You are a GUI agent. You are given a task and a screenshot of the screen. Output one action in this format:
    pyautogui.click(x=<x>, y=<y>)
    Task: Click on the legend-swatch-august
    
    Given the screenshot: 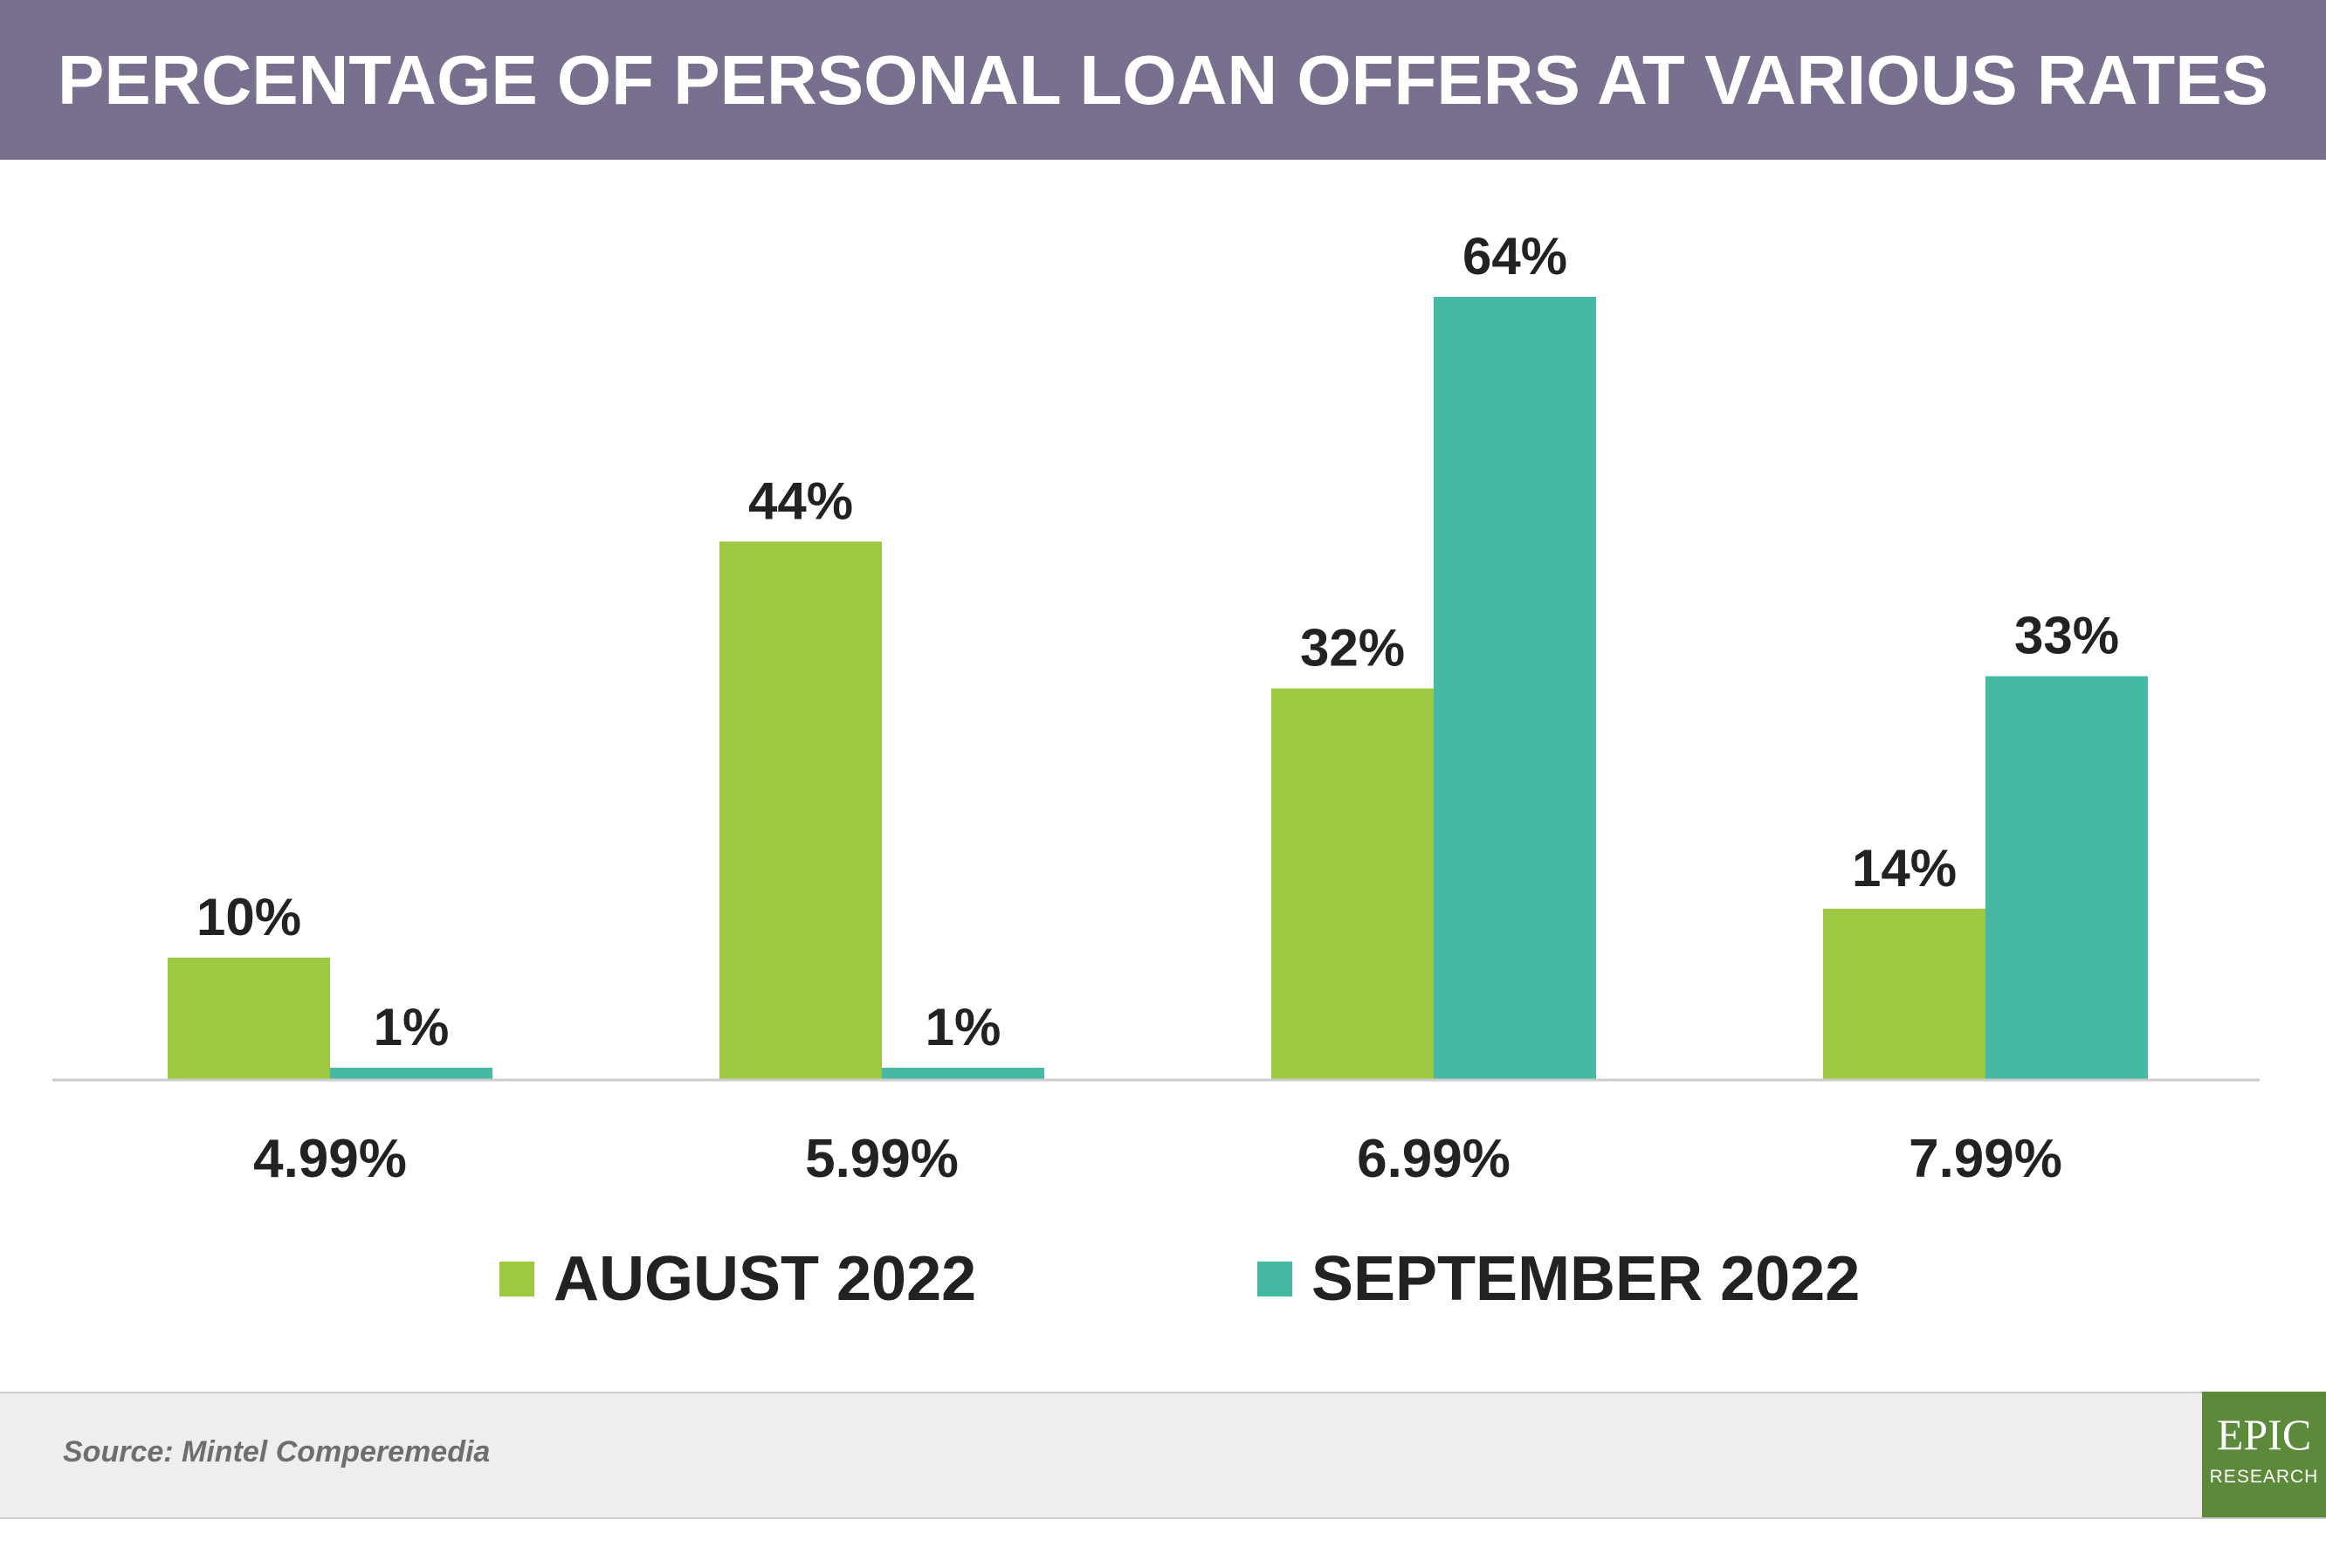 What is the action you would take?
    pyautogui.click(x=516, y=1279)
    